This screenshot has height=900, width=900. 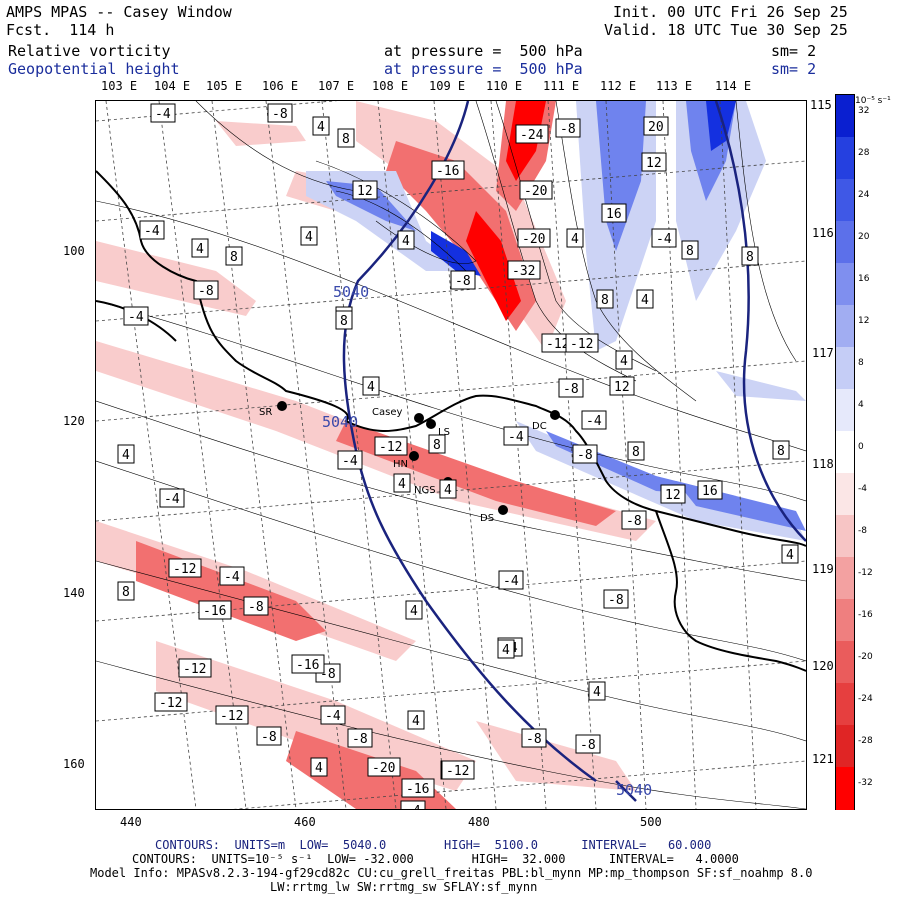 I want to click on x-axis-label: 460, so click(x=305, y=822).